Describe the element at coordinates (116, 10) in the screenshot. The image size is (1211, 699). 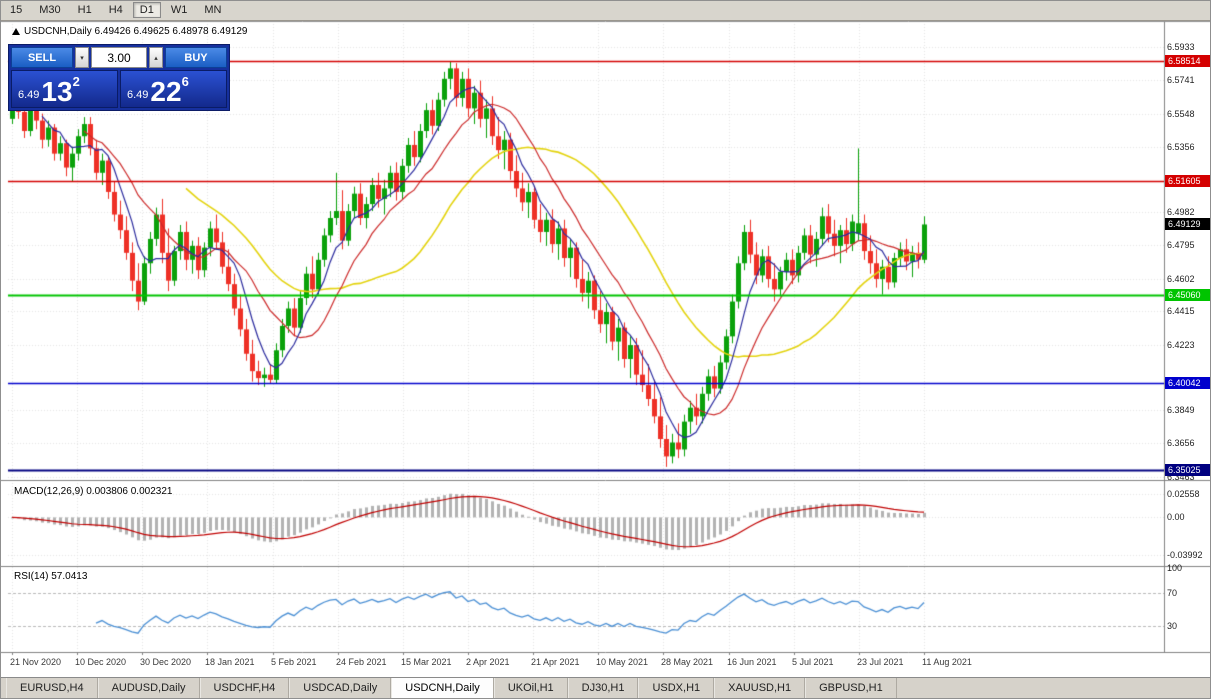
I see `timeframe-button-h4: H4` at that location.